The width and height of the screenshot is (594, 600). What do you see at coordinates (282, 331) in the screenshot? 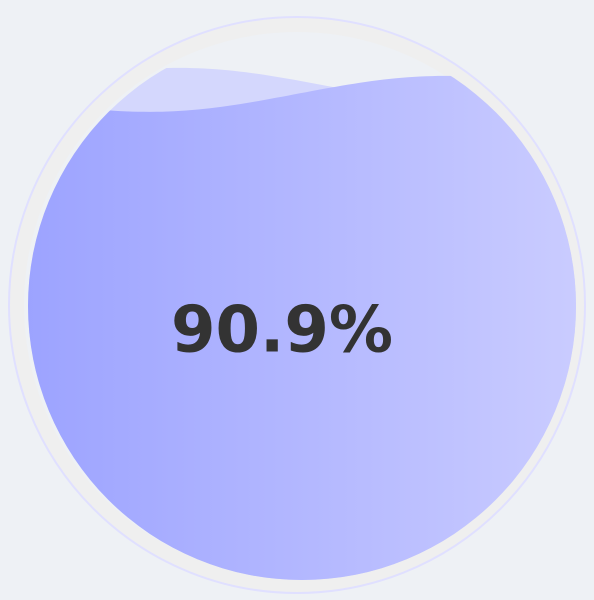
I see `value-label: 90.9%` at bounding box center [282, 331].